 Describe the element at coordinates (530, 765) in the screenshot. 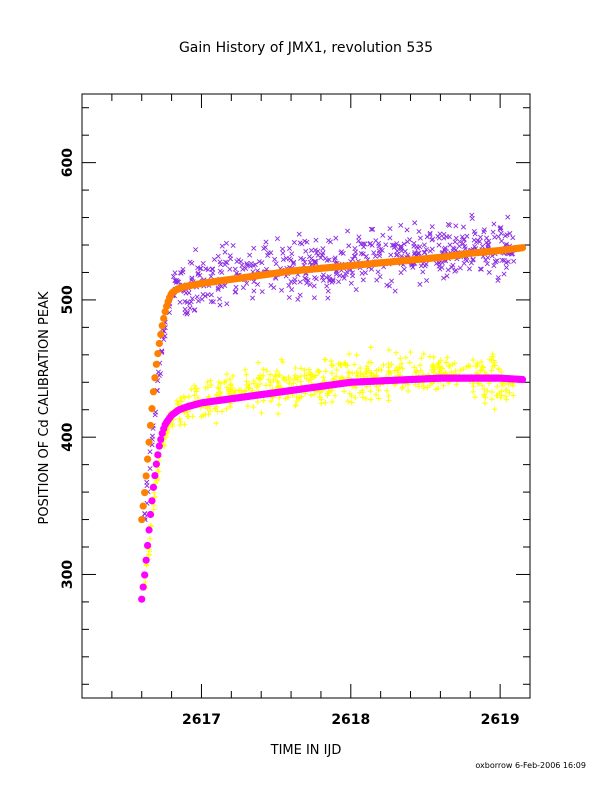

I see `footer-credit: oxborrow 6-Feb-2006 16:09` at that location.